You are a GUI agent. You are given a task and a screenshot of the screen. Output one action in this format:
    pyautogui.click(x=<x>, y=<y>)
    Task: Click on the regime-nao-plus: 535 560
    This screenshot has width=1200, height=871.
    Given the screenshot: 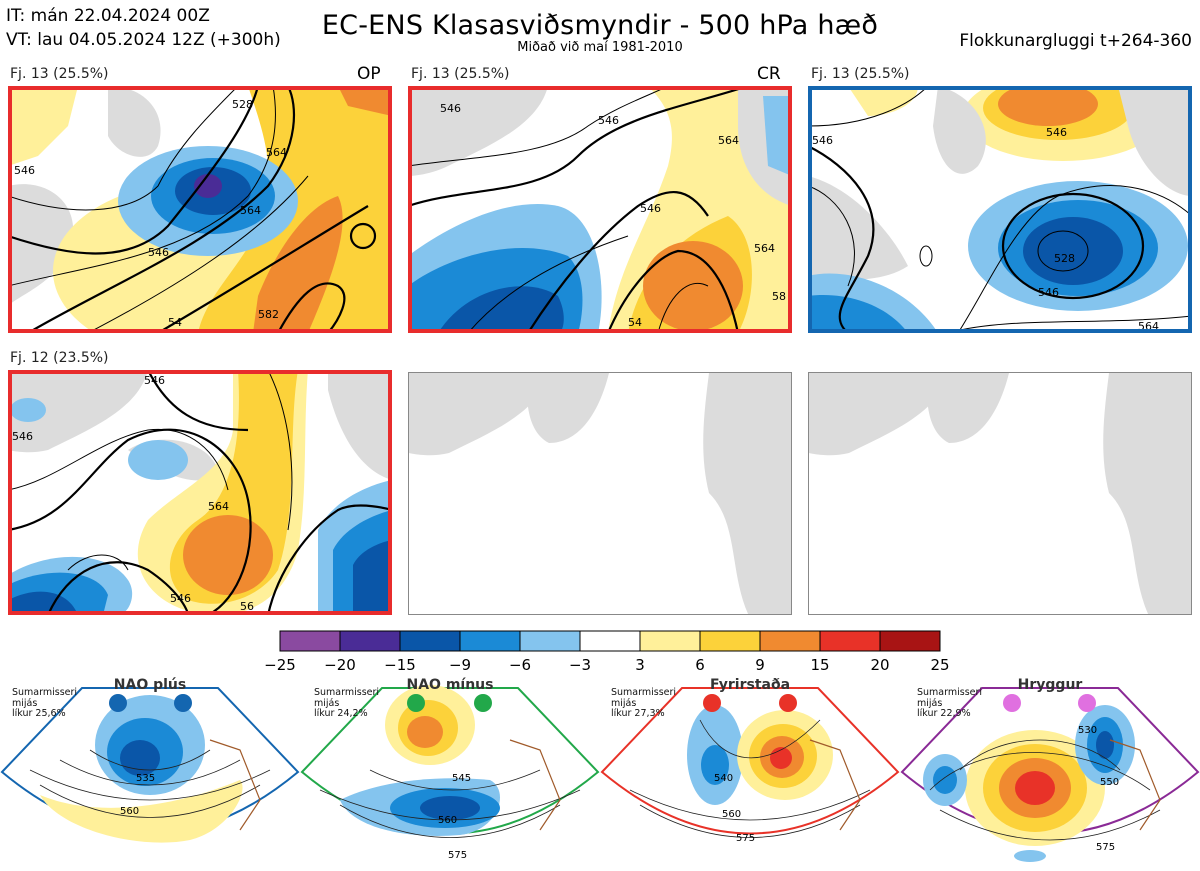 What is the action you would take?
    pyautogui.click(x=150, y=765)
    